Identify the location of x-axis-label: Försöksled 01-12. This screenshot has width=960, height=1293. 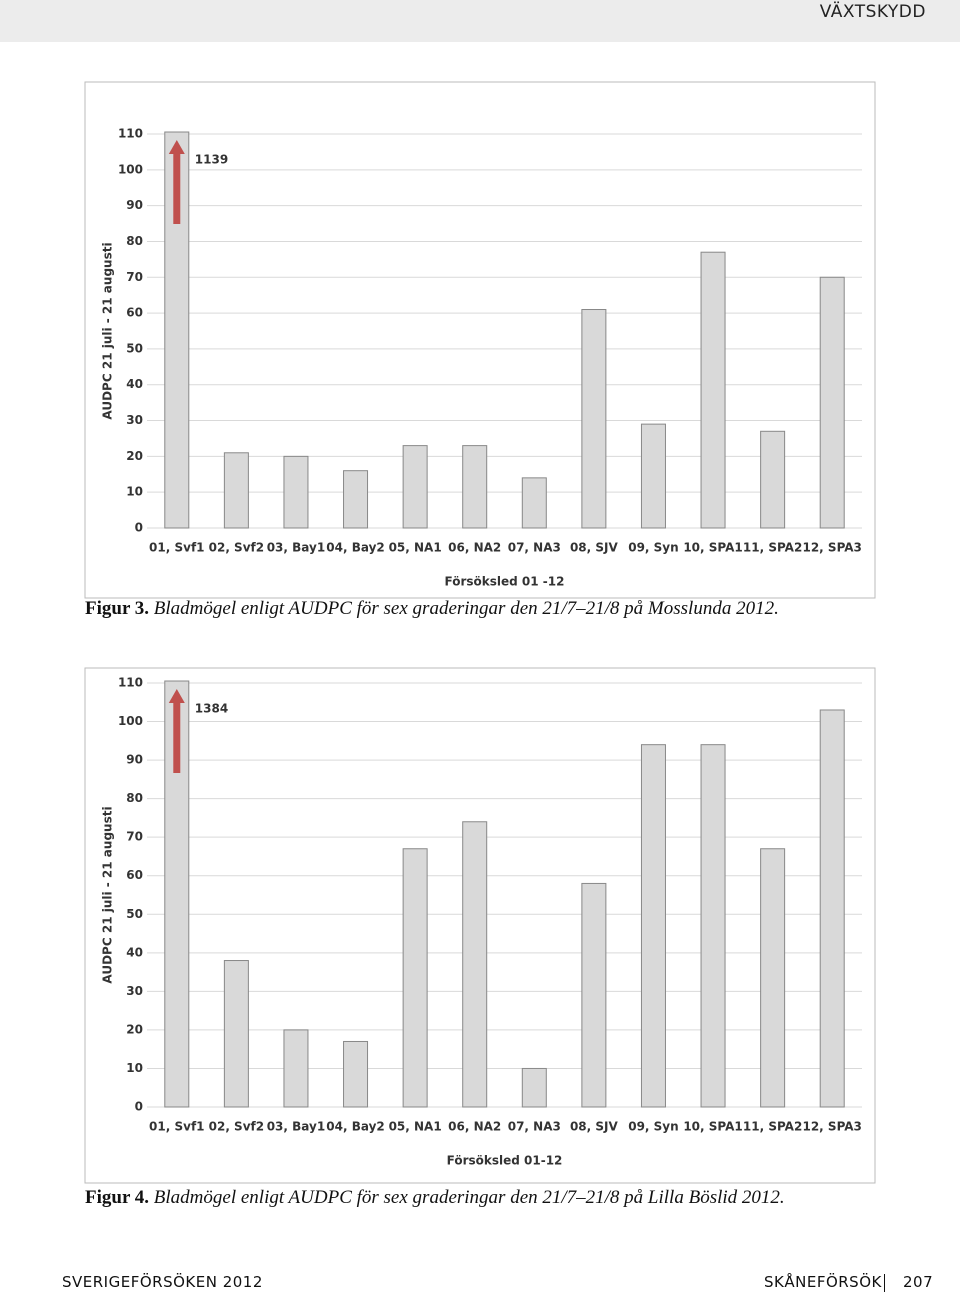
(505, 1161).